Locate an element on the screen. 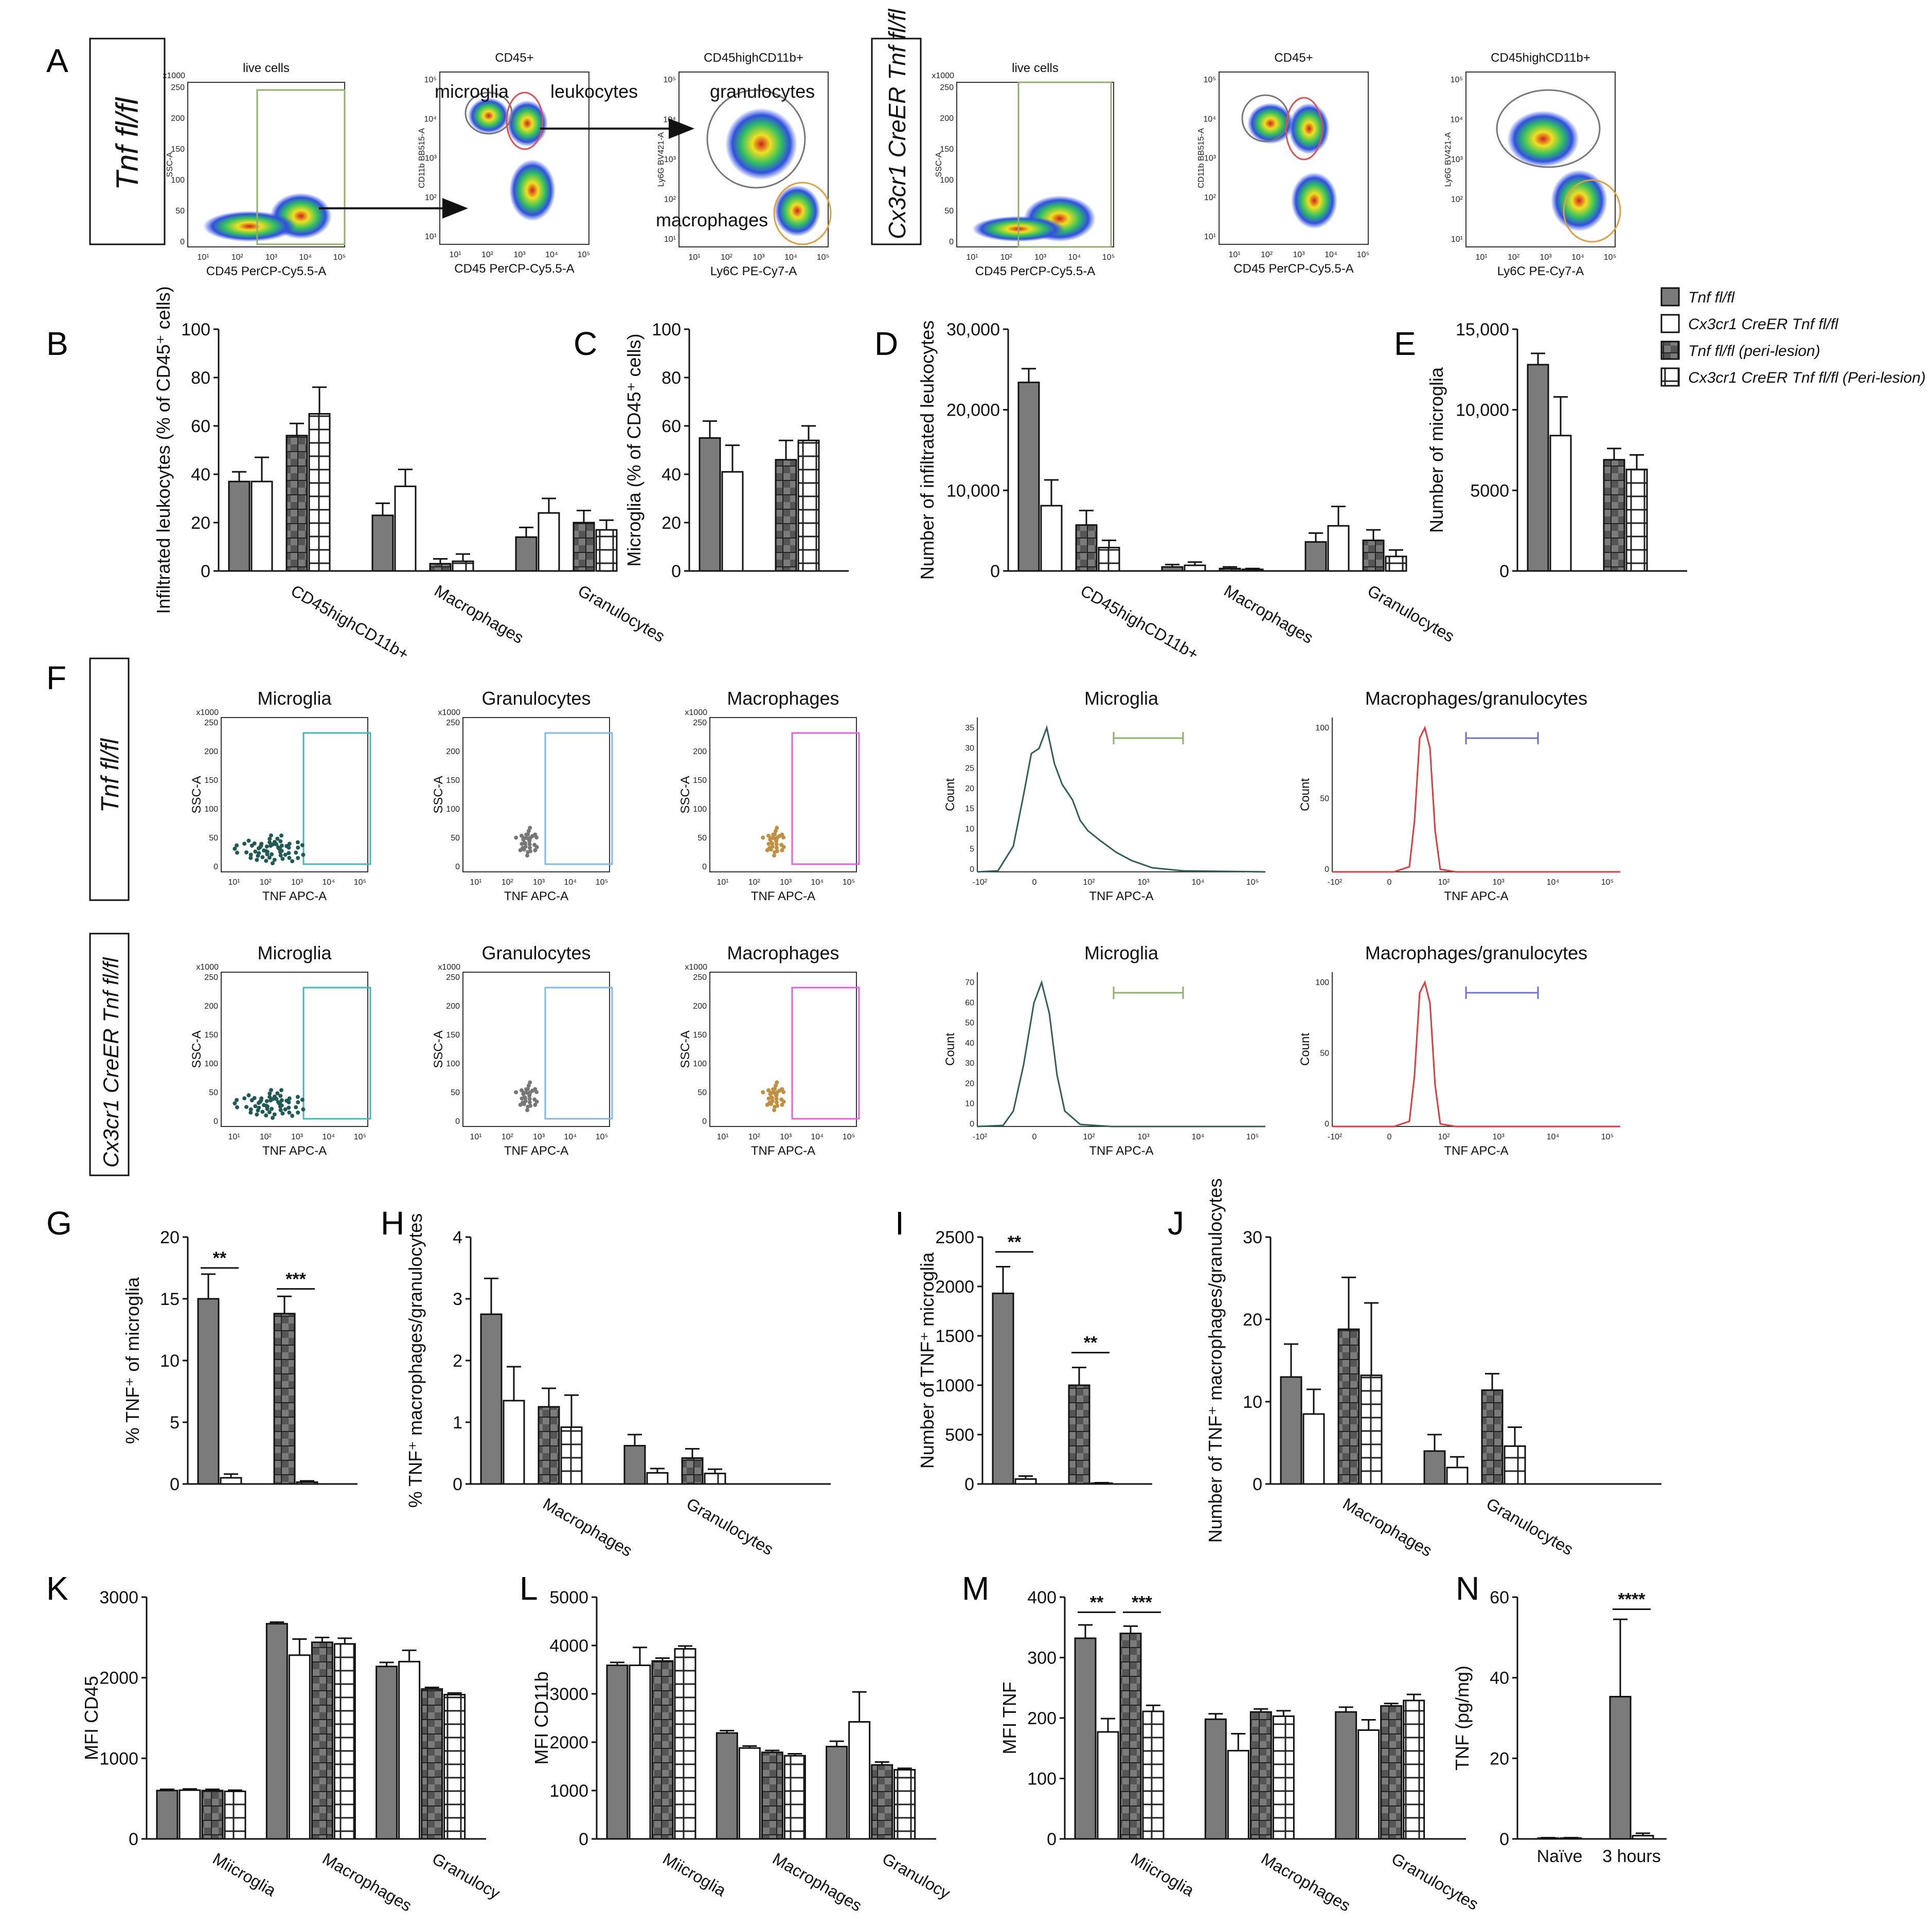 The image size is (1932, 1932). hist-xtick: -10² is located at coordinates (1335, 882).